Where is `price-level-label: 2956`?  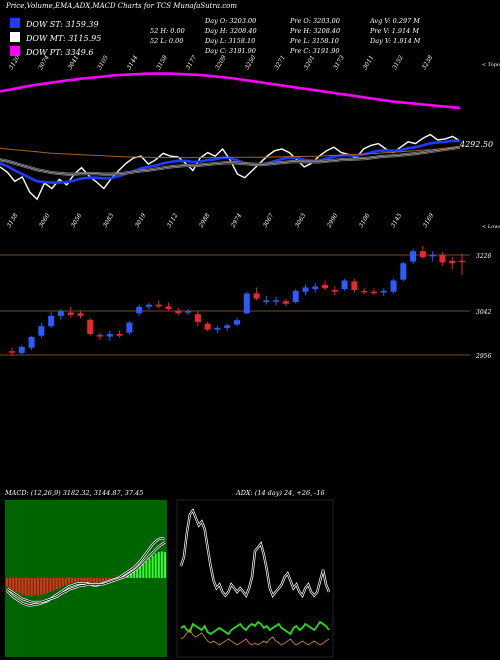
price-level-label: 2956 is located at coordinates (483, 356).